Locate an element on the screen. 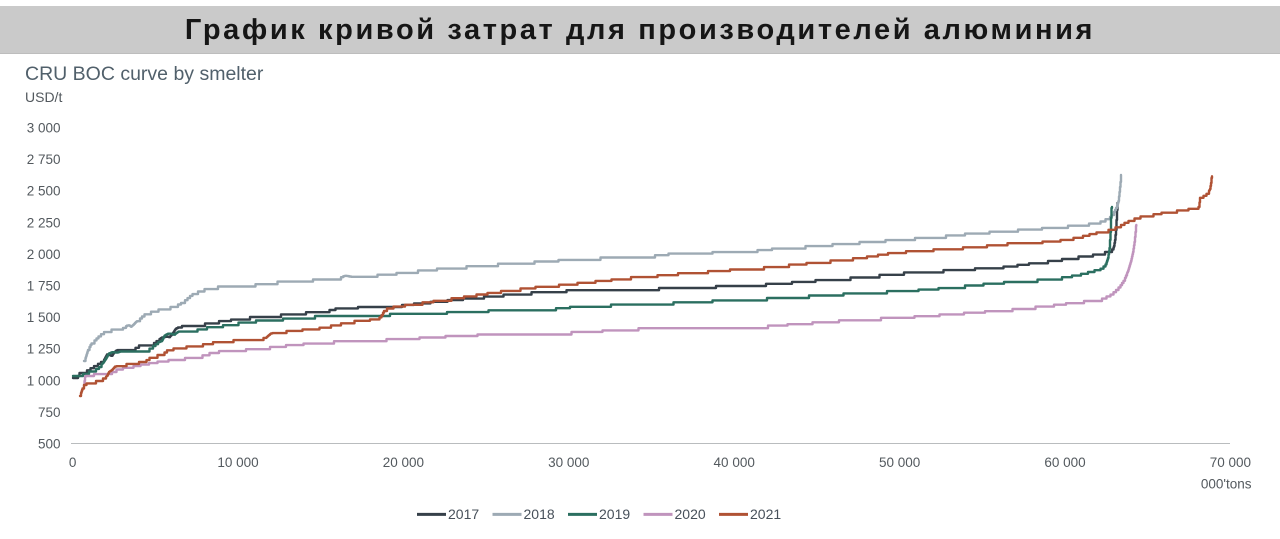 This screenshot has height=539, width=1280. svg-text: 1 000 is located at coordinates (44, 380).